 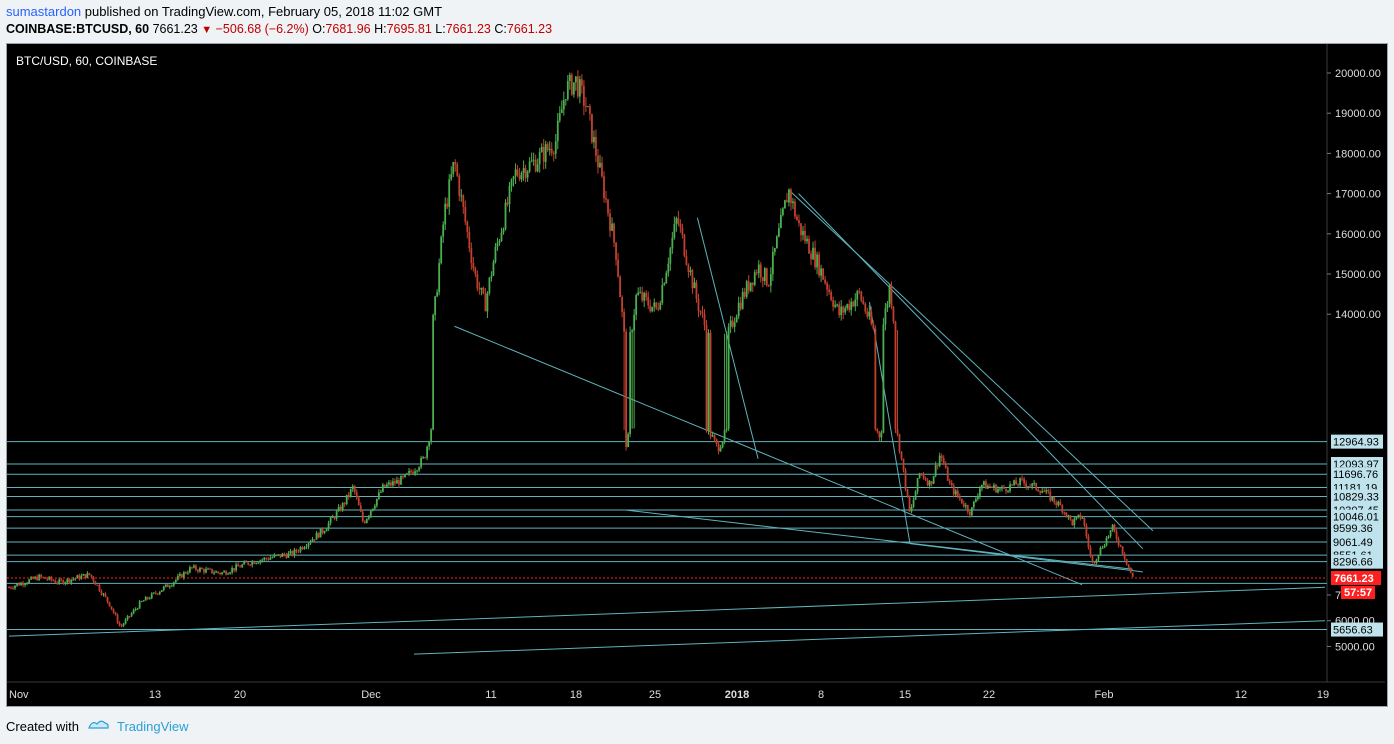 I want to click on author-link: sumastardon, so click(x=44, y=11).